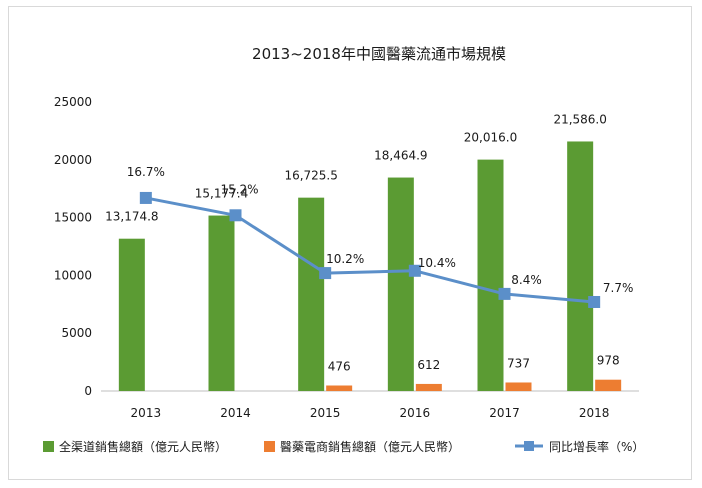 Image resolution: width=702 pixels, height=488 pixels. I want to click on data-label-total: 18,464.9, so click(400, 156).